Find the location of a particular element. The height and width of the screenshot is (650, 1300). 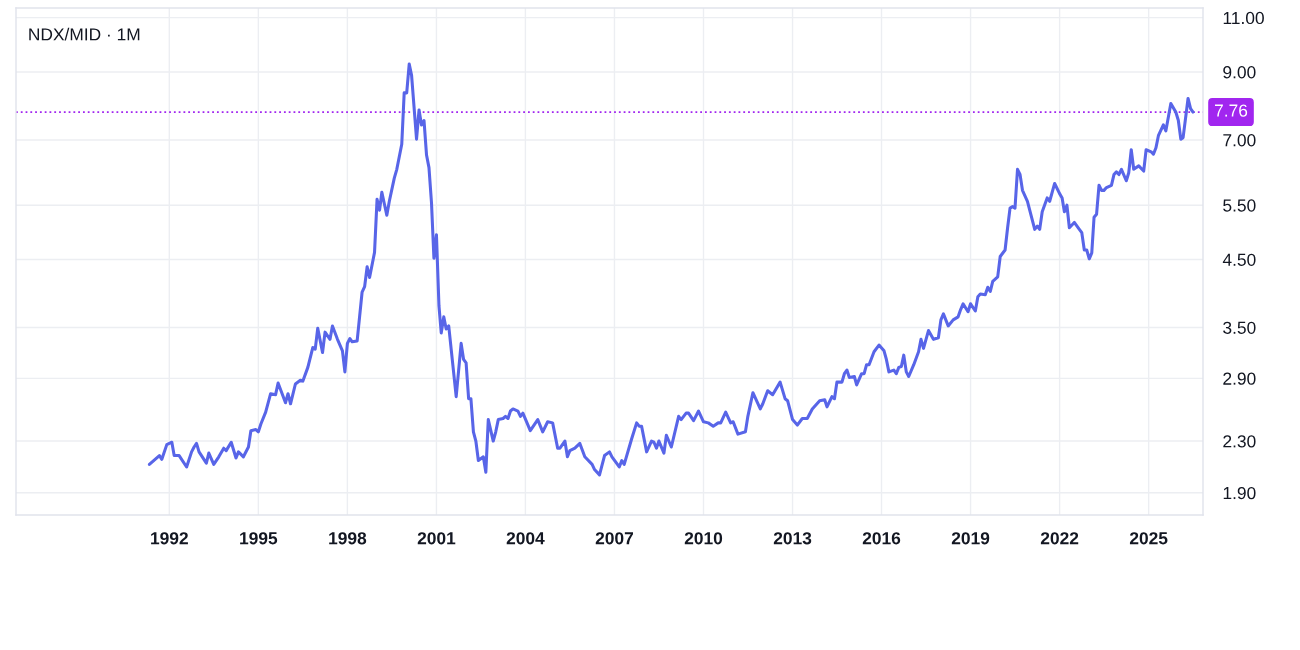

x-tick-label: 2025 is located at coordinates (1148, 538).